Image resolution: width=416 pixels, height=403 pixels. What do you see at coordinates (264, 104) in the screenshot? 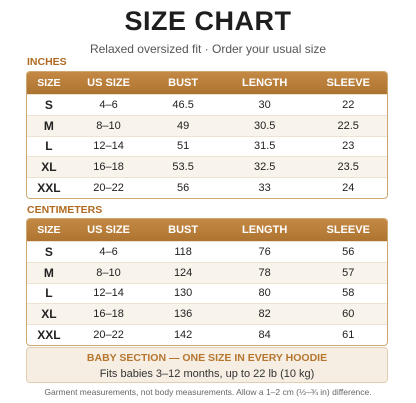
I see `table-cell: 30` at bounding box center [264, 104].